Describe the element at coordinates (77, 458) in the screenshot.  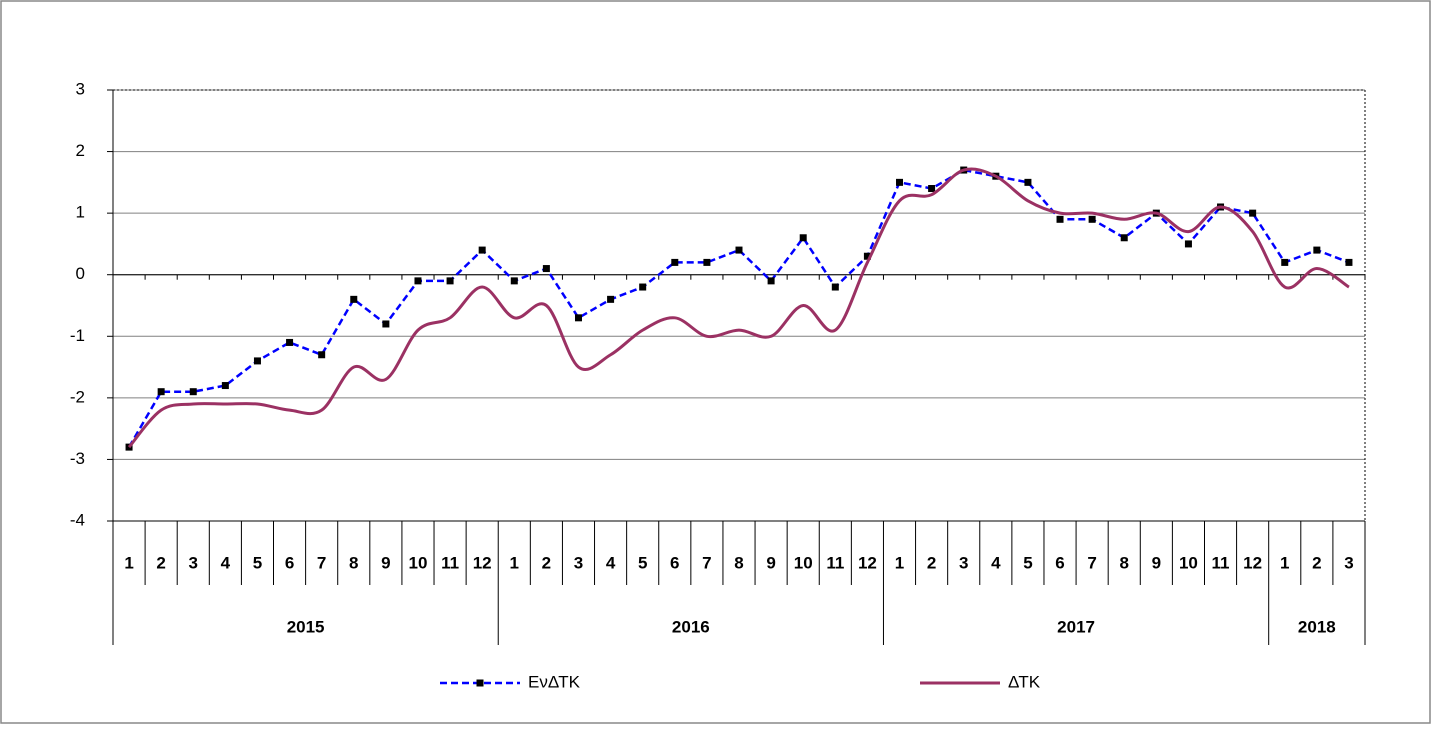
I see `y-tick-label: -3` at that location.